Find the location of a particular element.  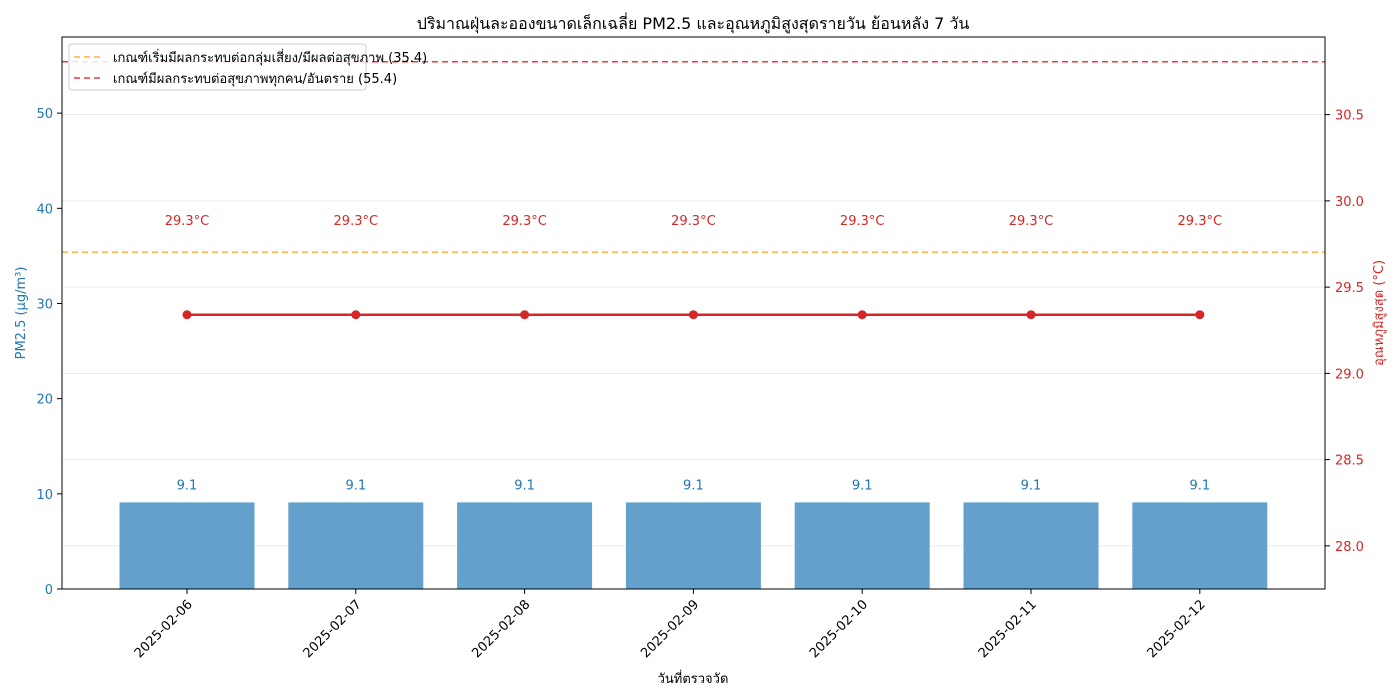

y-right-tick-label: 28.0 is located at coordinates (1349, 547).